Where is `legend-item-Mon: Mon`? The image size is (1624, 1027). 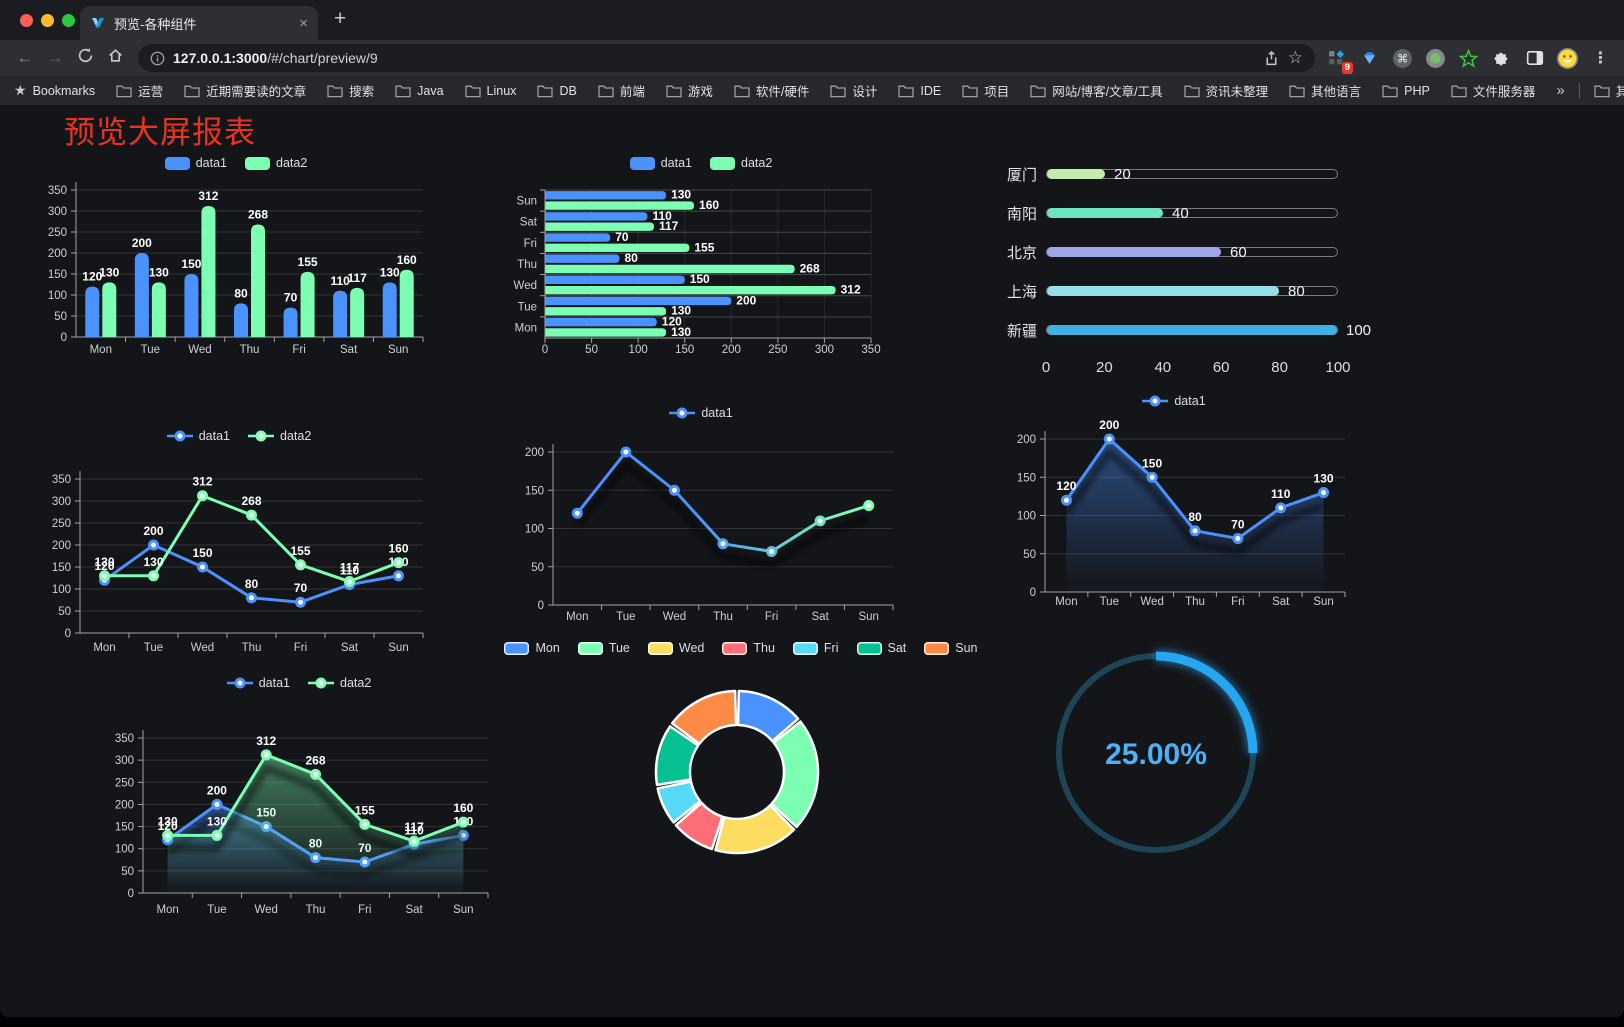
legend-item-Mon: Mon is located at coordinates (532, 648).